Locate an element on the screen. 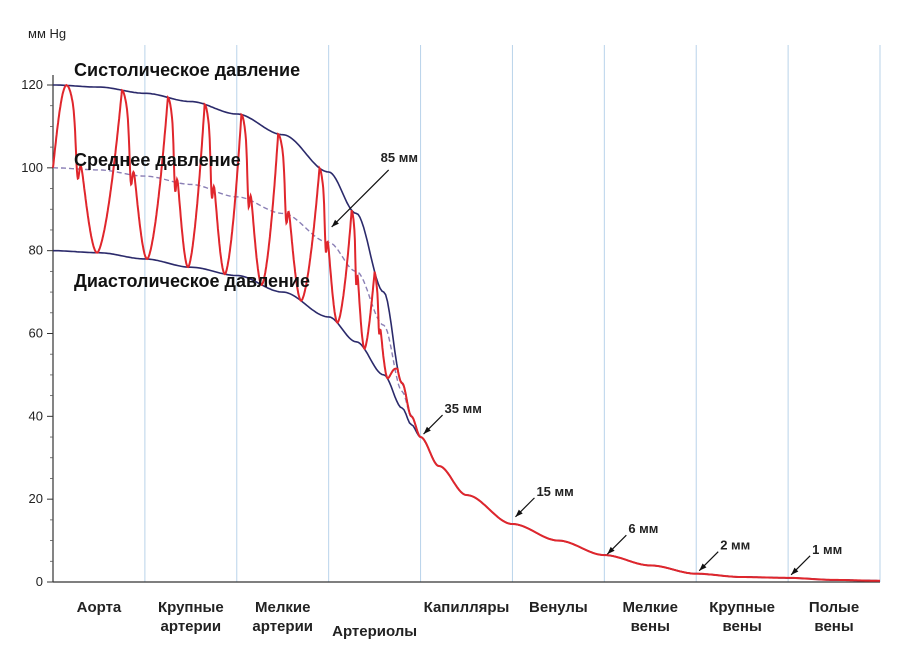 This screenshot has height=656, width=900. annotation-arrow is located at coordinates (360, 198).